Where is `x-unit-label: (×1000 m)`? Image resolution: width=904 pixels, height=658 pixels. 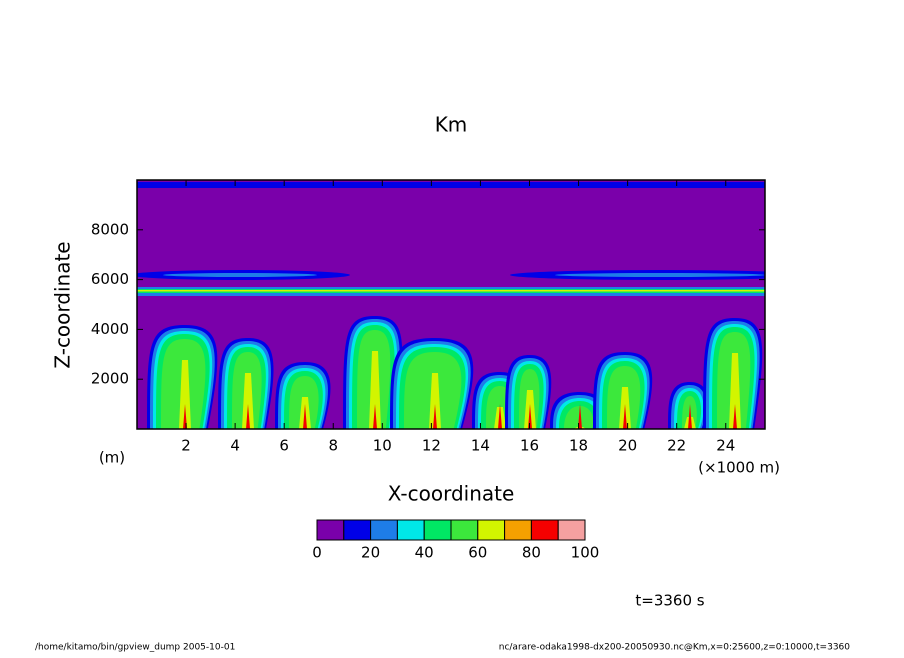
x-unit-label: (×1000 m) is located at coordinates (739, 468).